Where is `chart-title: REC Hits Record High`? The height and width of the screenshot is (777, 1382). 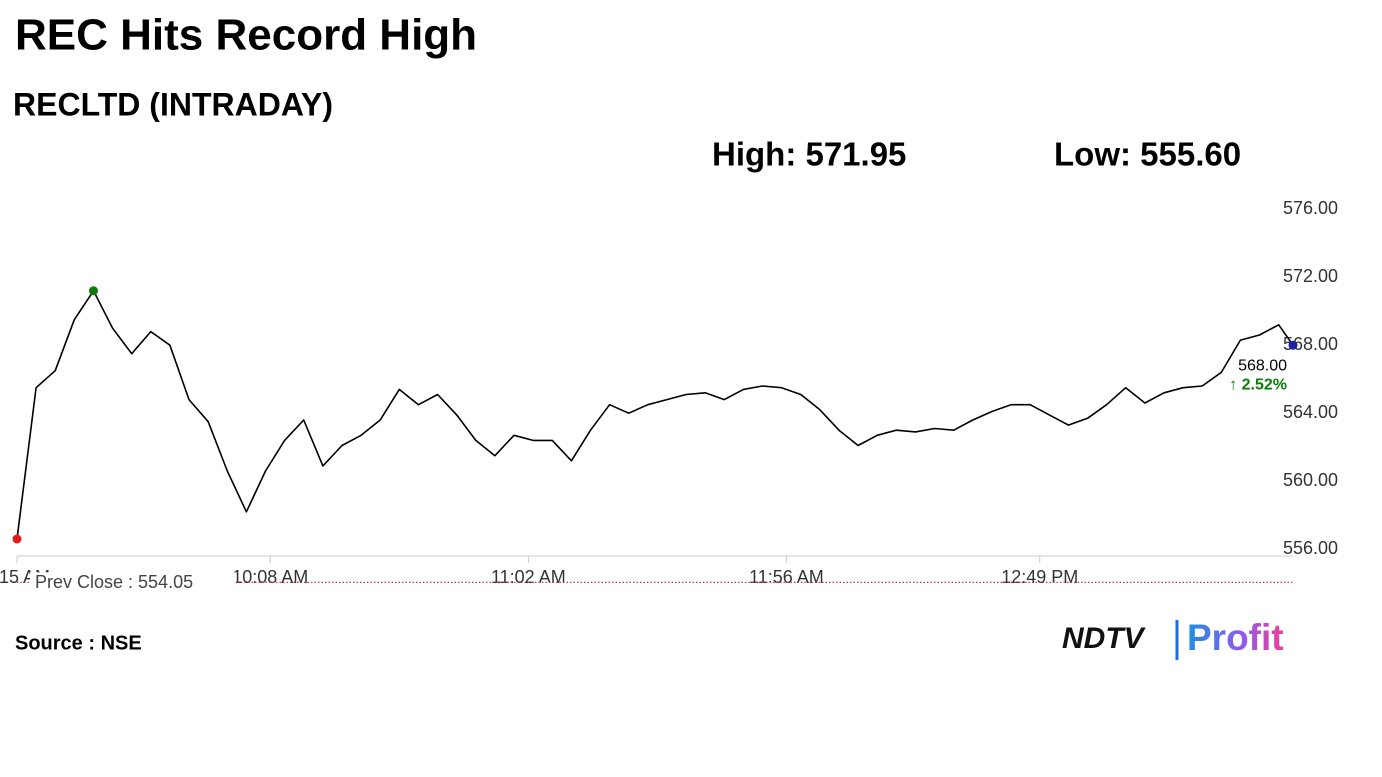 chart-title: REC Hits Record High is located at coordinates (246, 35).